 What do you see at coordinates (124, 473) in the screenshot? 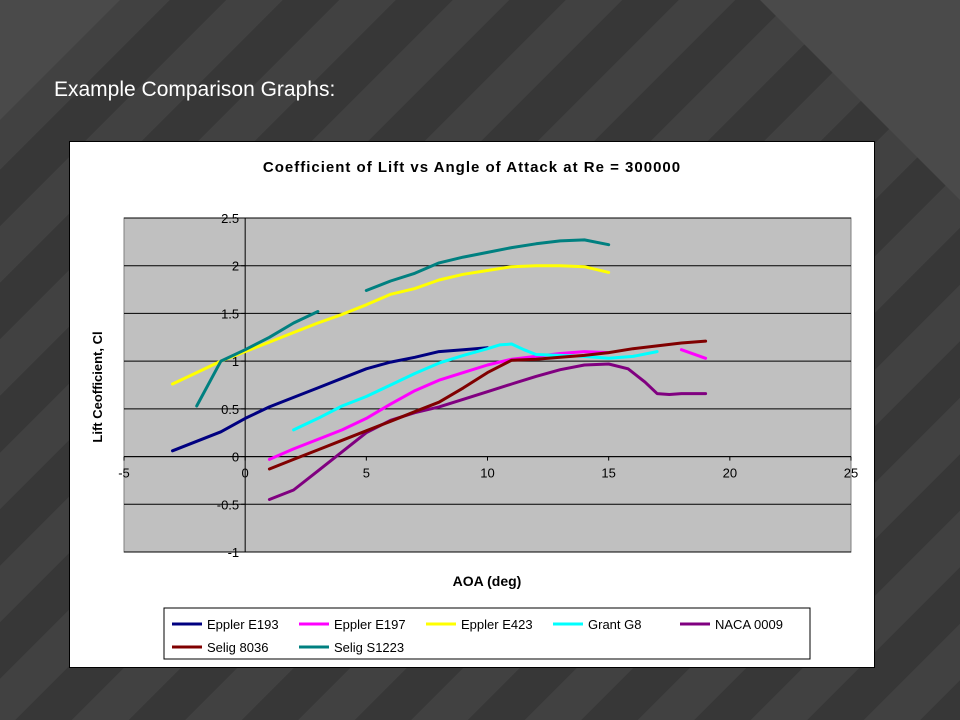
I see `x-tick-label: -5` at bounding box center [124, 473].